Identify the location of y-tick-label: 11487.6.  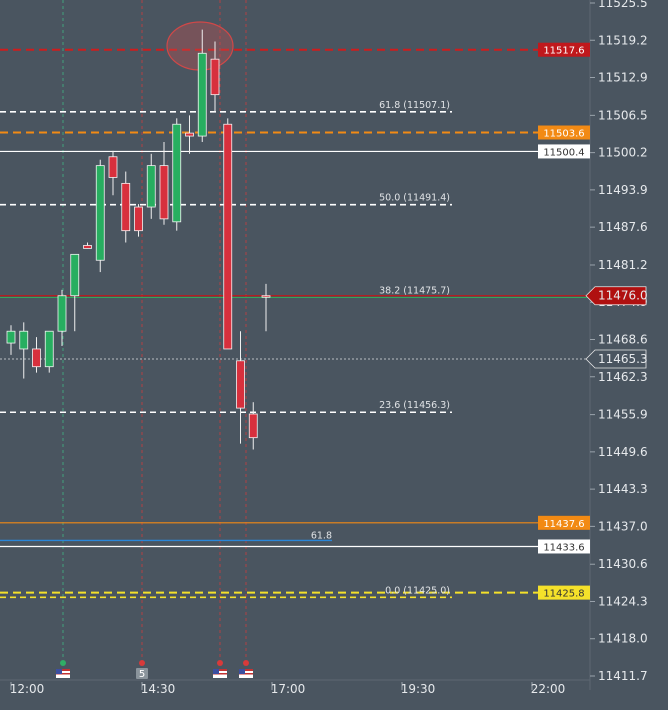
(623, 227).